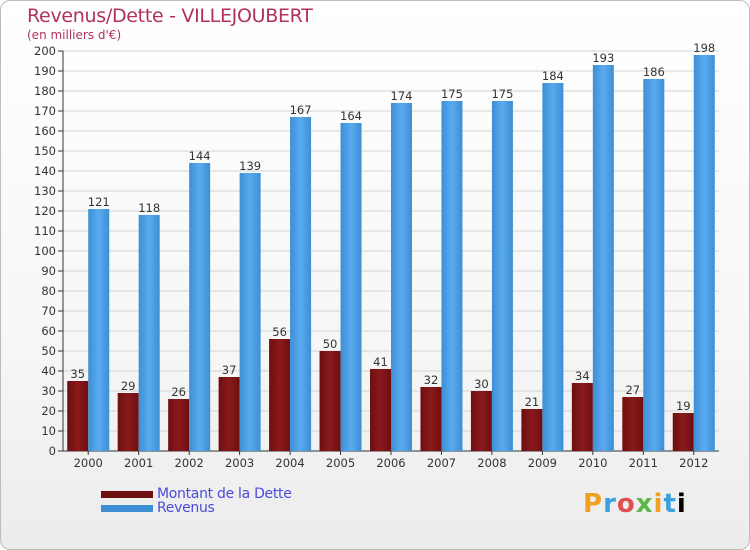  Describe the element at coordinates (48, 351) in the screenshot. I see `y-tick-label: 50` at that location.